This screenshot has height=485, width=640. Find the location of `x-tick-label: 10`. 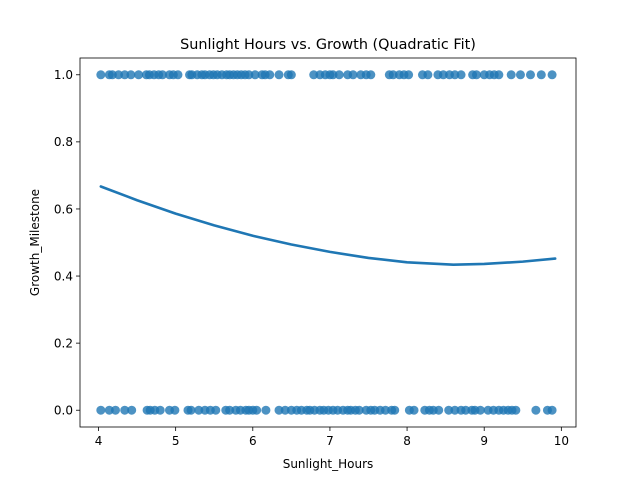

x-tick-label: 10 is located at coordinates (561, 441).